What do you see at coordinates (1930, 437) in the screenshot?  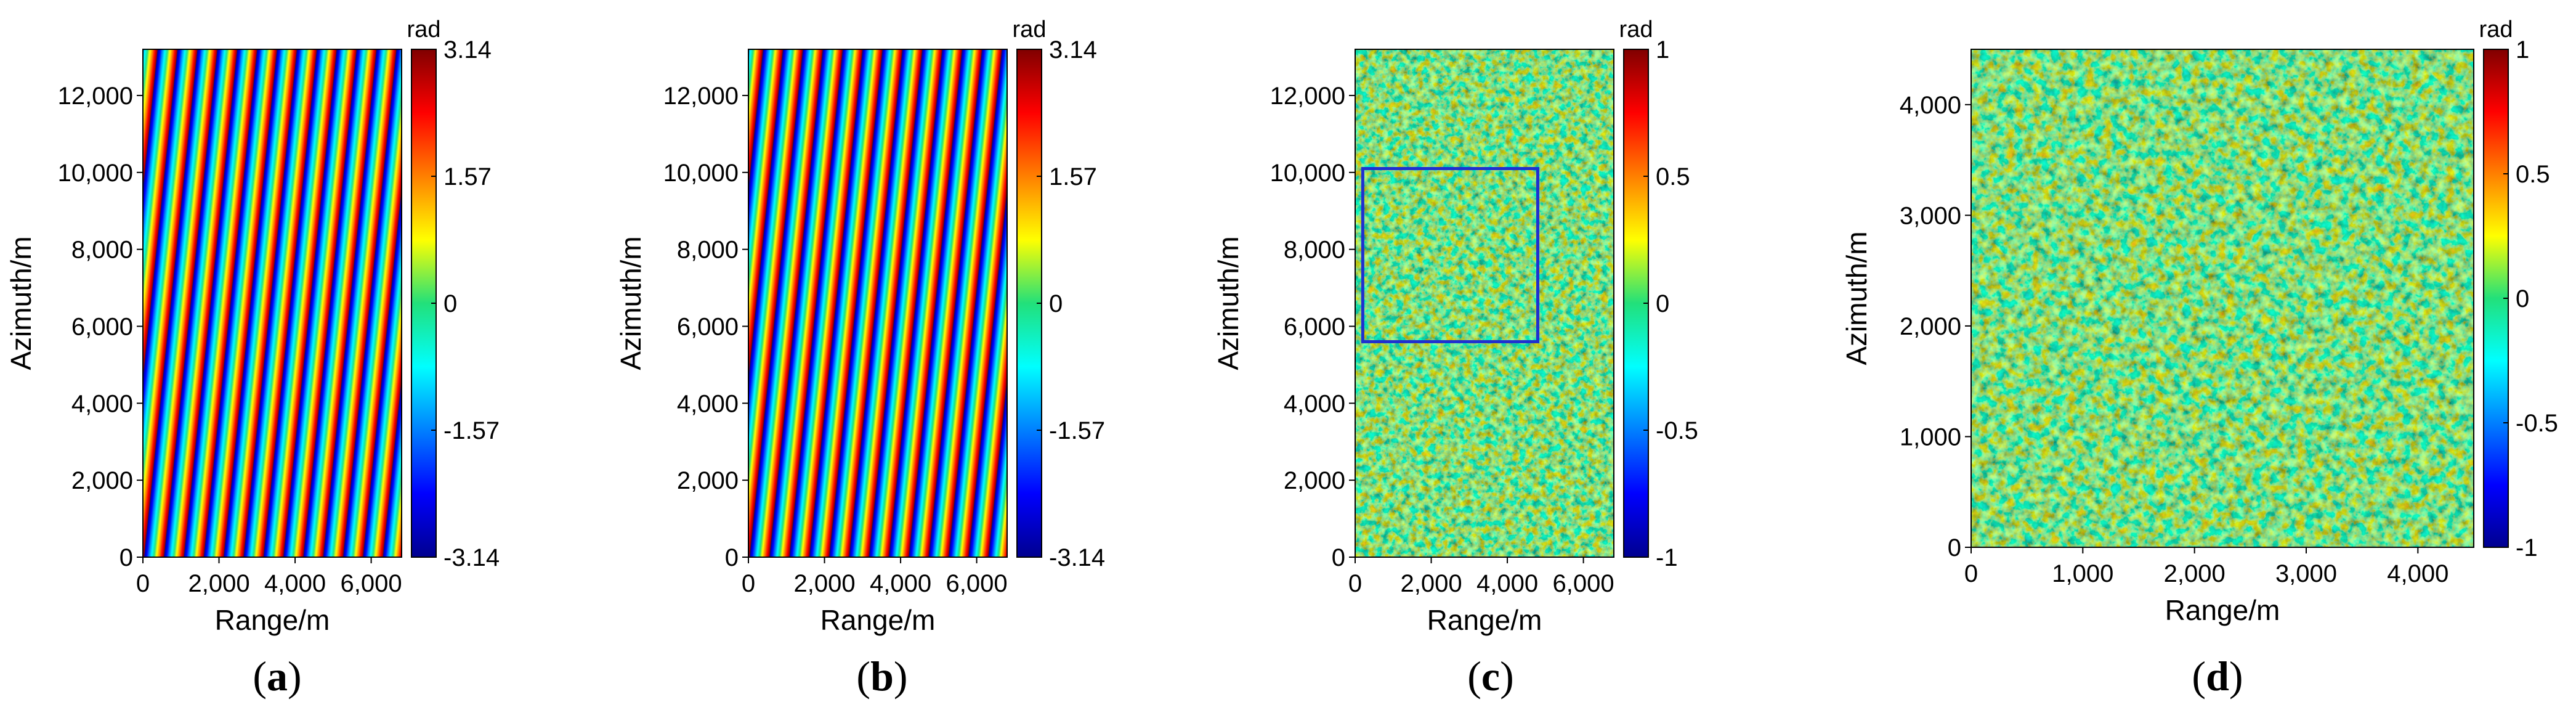 I see `y-tick-label: 1,000` at bounding box center [1930, 437].